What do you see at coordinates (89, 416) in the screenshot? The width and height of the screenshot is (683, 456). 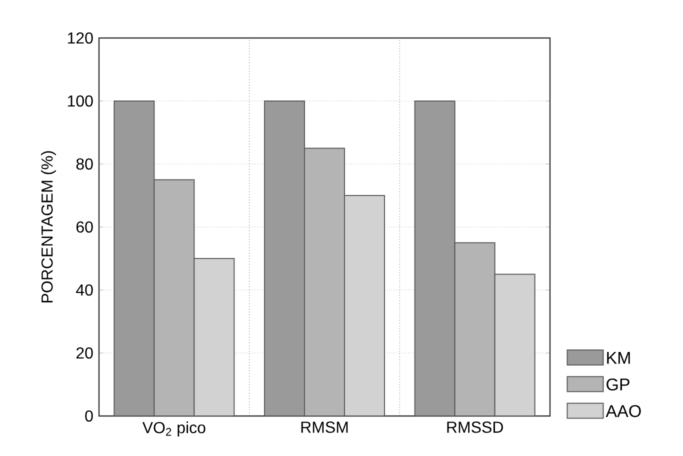 I see `y-tick-label: 0` at bounding box center [89, 416].